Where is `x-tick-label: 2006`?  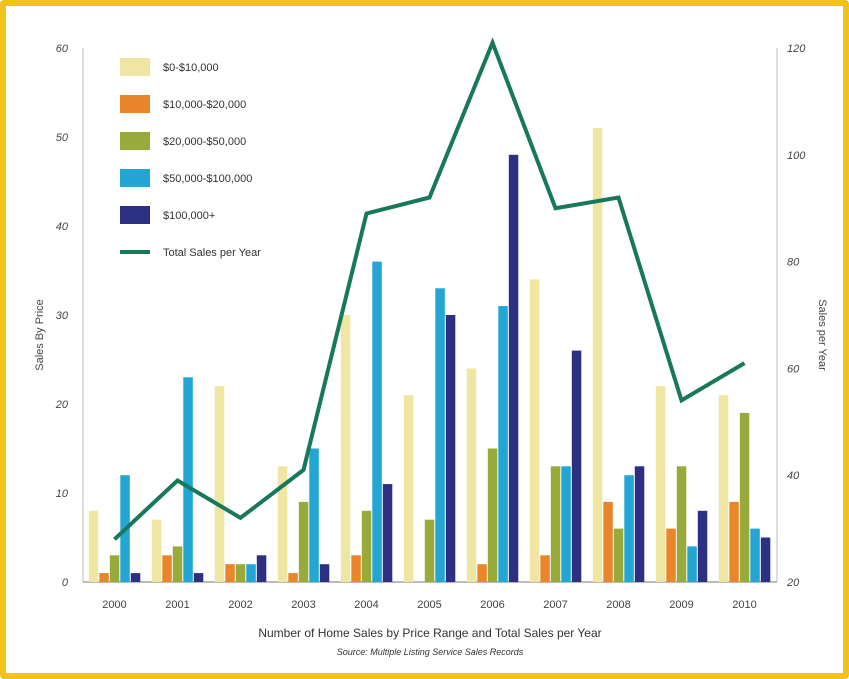
x-tick-label: 2006 is located at coordinates (492, 605).